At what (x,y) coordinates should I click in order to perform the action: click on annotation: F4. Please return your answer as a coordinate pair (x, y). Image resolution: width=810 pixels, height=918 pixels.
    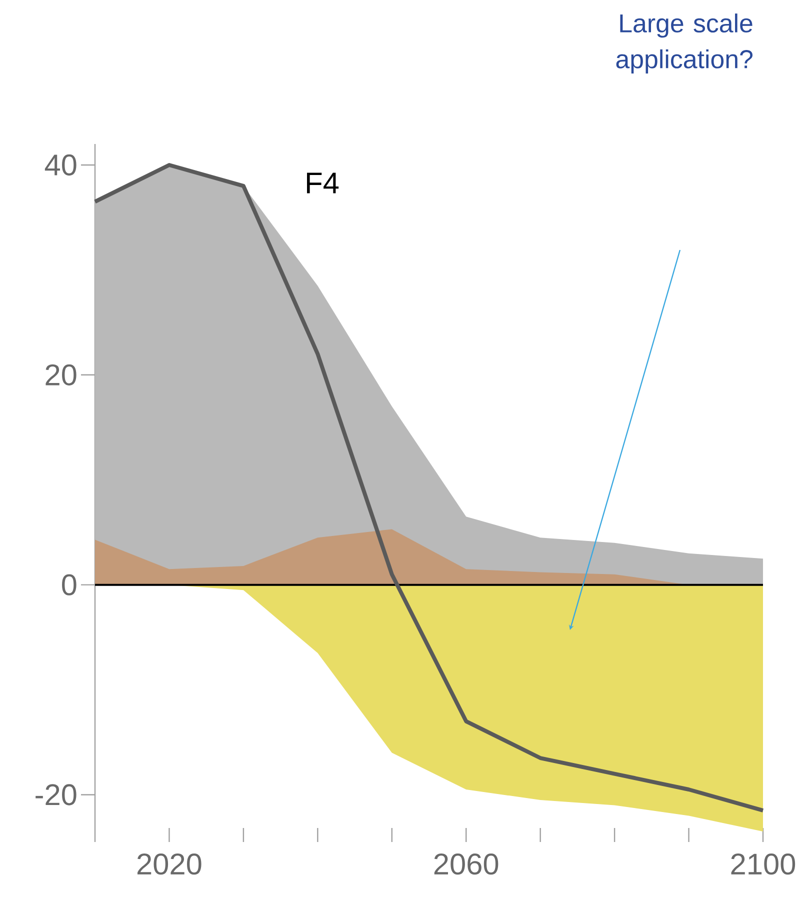
    Looking at the image, I should click on (323, 183).